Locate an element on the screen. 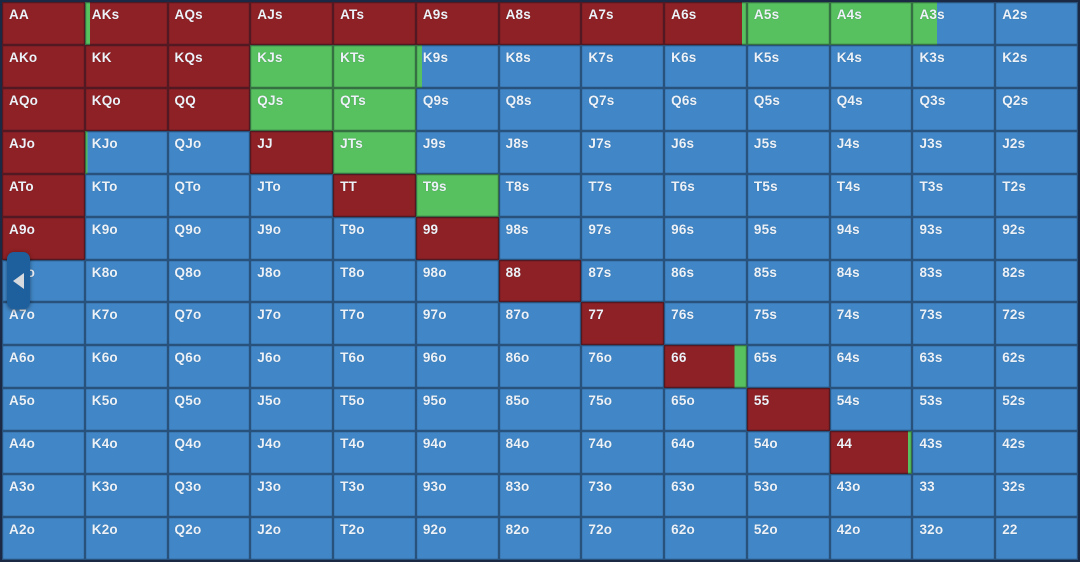  hand-cell-A6s: A6s is located at coordinates (705, 23).